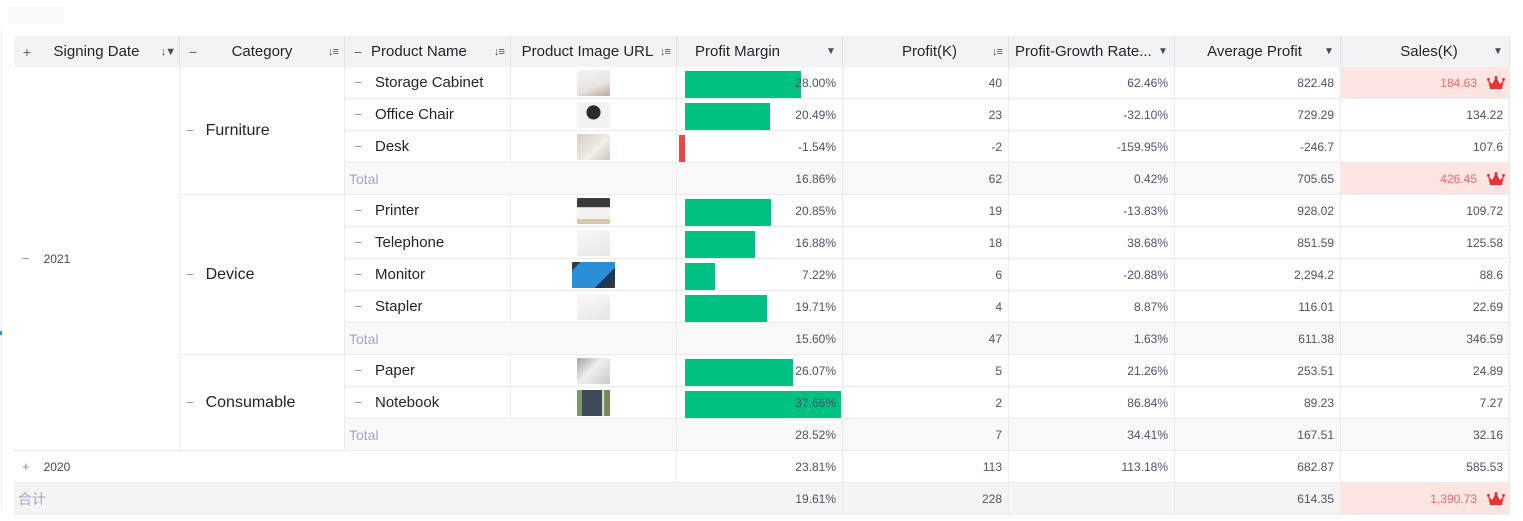 The image size is (1523, 521). Describe the element at coordinates (1258, 499) in the screenshot. I see `cell-average-profit: 614.35` at that location.